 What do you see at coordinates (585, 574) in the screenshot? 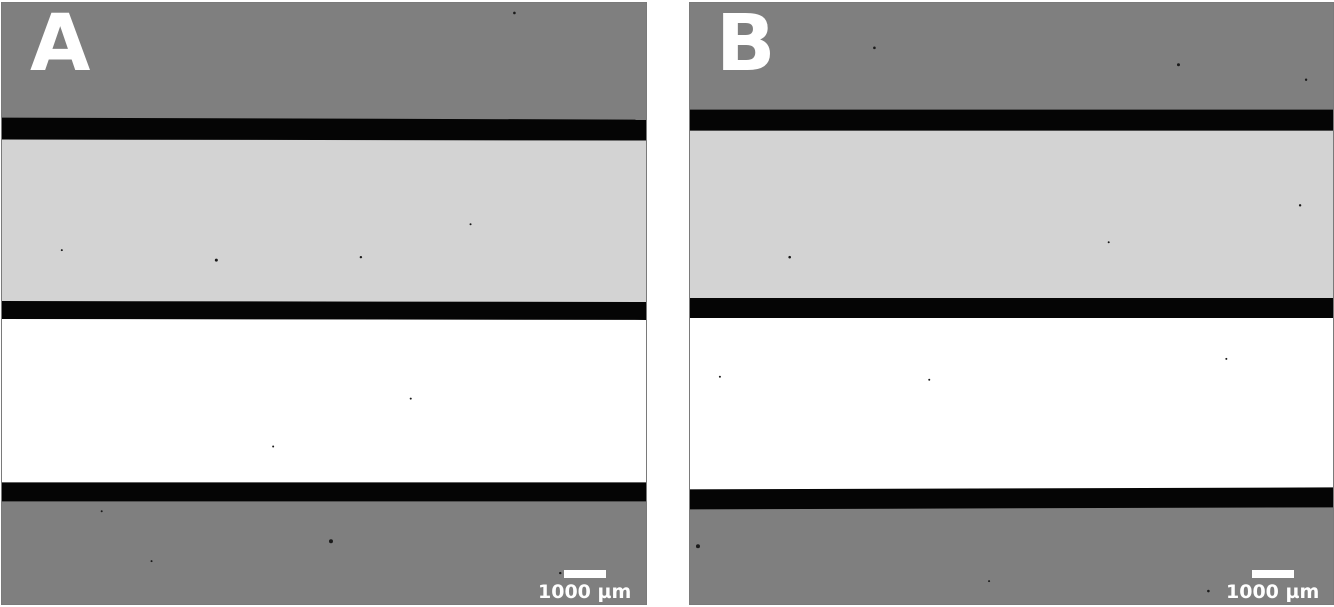
I see `scale-bar-a` at bounding box center [585, 574].